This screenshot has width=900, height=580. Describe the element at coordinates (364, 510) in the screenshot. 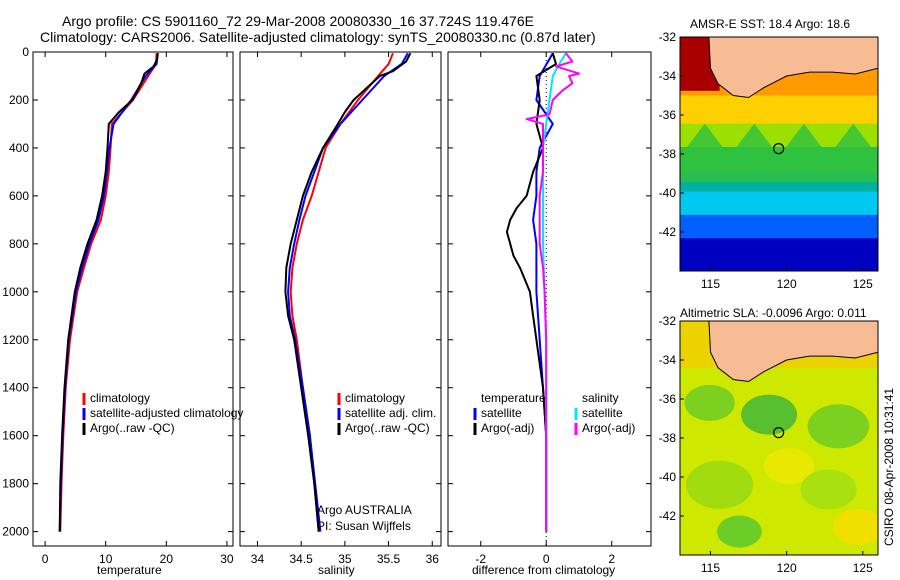

I see `float-info-line-1: Argo AUSTRALIA` at that location.